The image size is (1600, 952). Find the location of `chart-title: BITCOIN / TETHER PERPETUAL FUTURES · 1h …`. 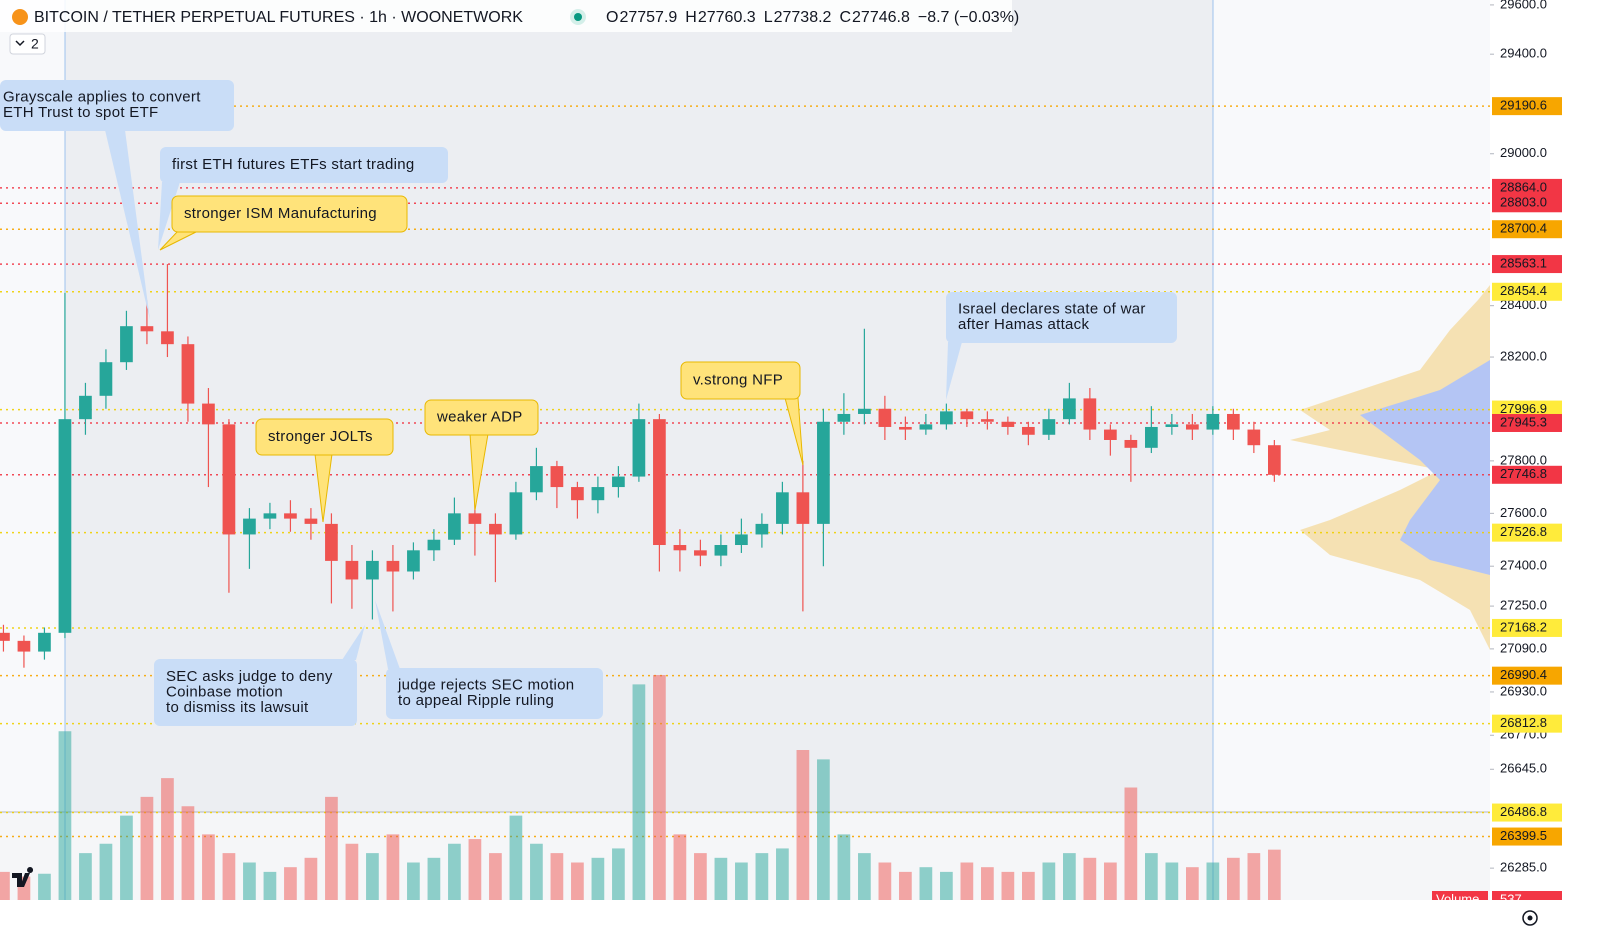

chart-title: BITCOIN / TETHER PERPETUAL FUTURES · 1h … is located at coordinates (278, 17).